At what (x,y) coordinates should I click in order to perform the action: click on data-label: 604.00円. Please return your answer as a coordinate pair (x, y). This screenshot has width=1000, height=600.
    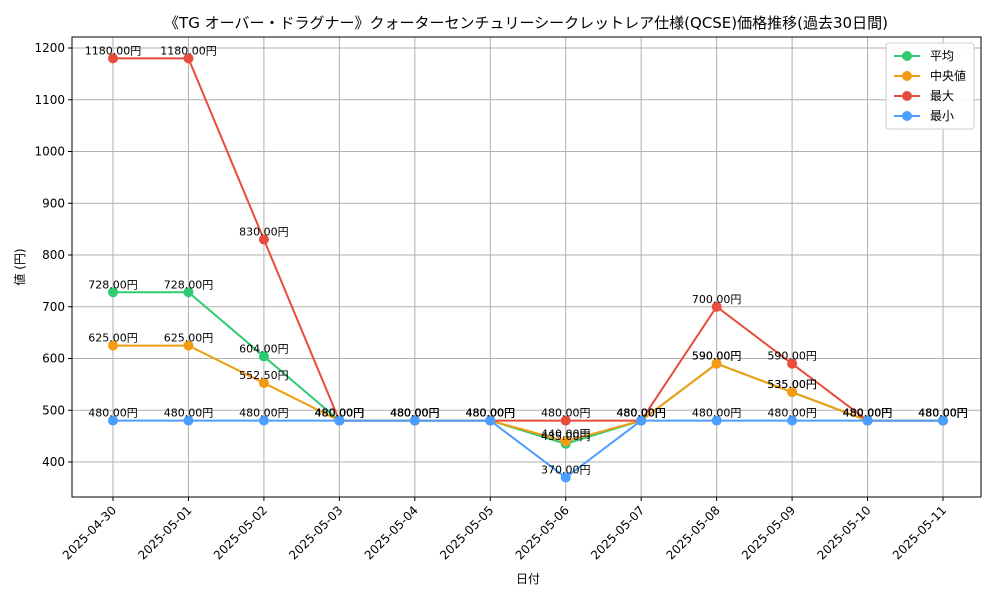
    Looking at the image, I should click on (264, 348).